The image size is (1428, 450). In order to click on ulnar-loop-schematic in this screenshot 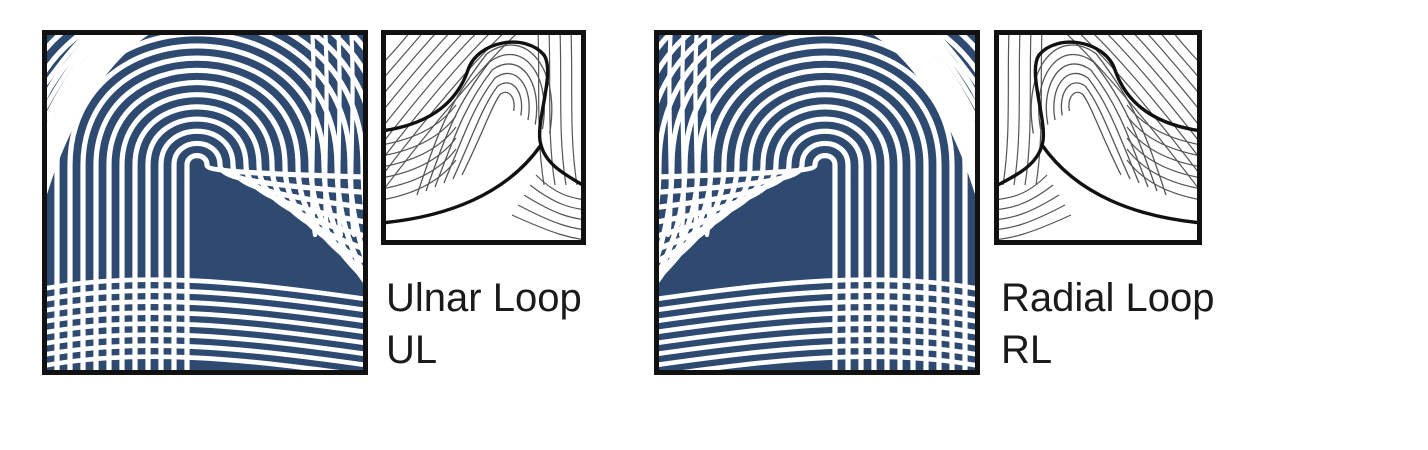, I will do `click(483, 137)`.